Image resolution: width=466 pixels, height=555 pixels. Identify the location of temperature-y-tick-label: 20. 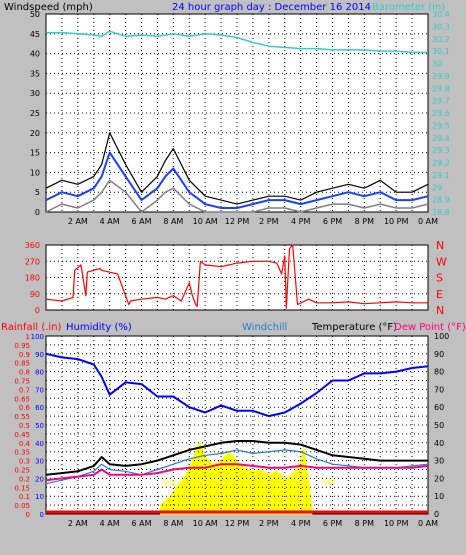
(439, 478).